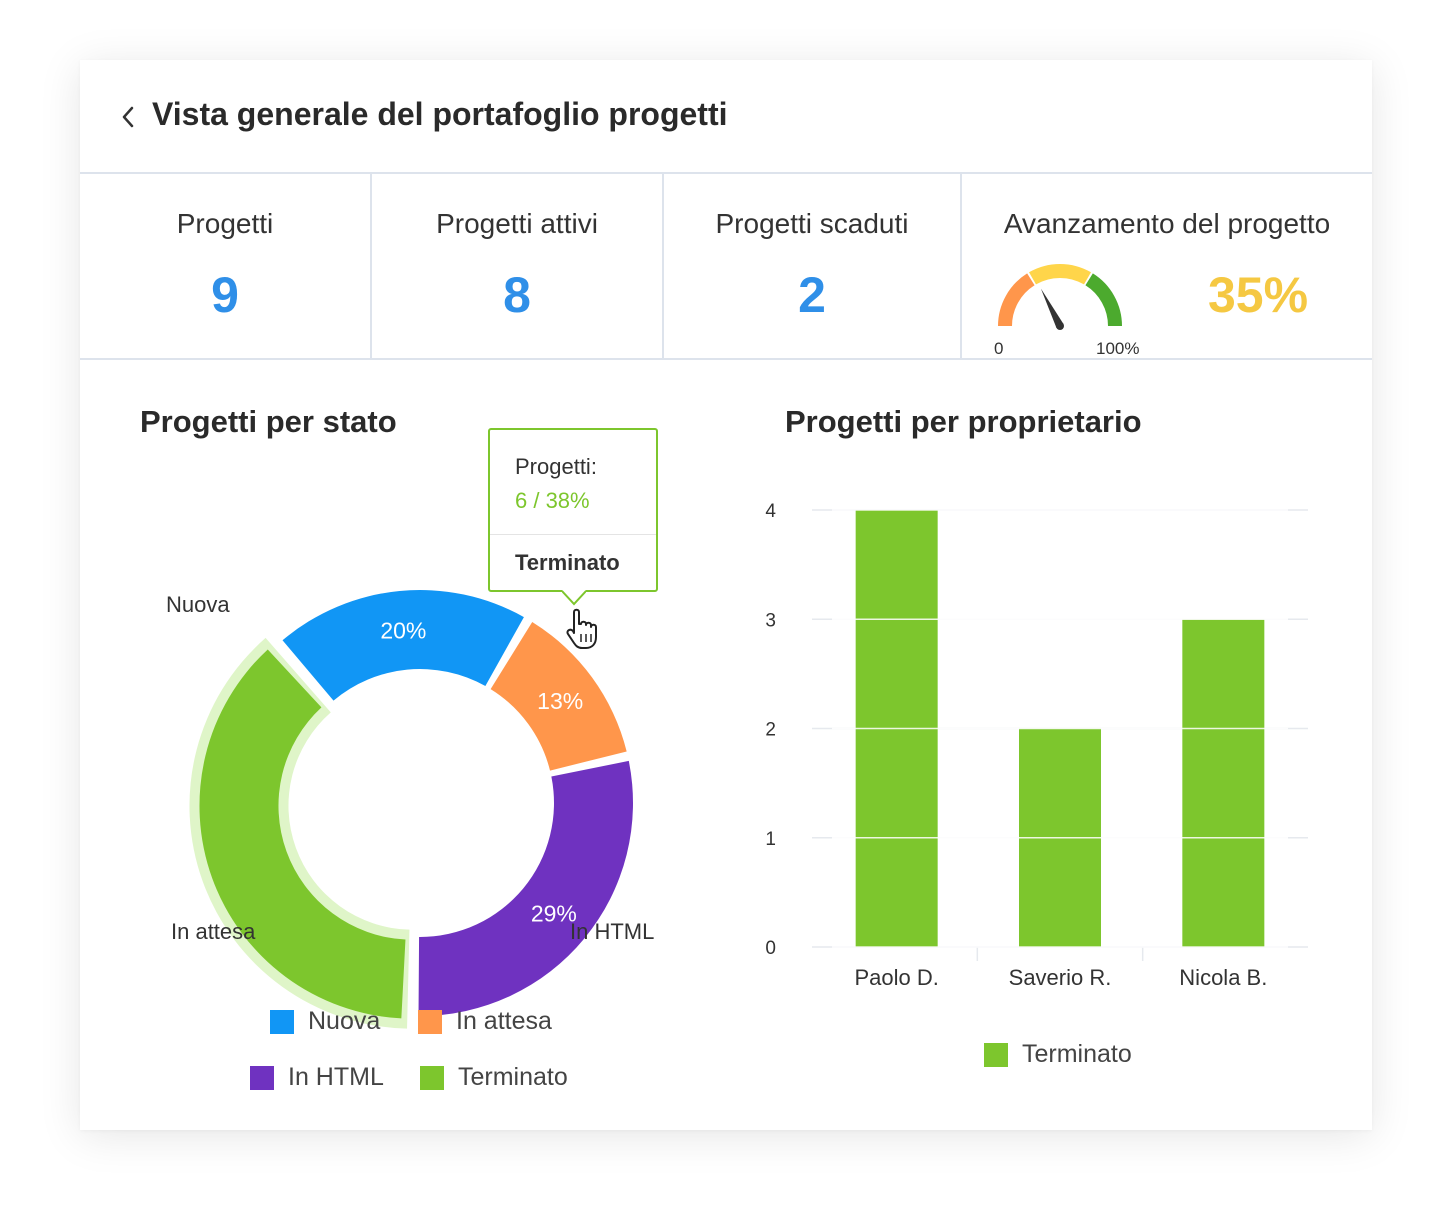 Image resolution: width=1452 pixels, height=1230 pixels. Describe the element at coordinates (998, 348) in the screenshot. I see `gauge-min-label: 0` at that location.